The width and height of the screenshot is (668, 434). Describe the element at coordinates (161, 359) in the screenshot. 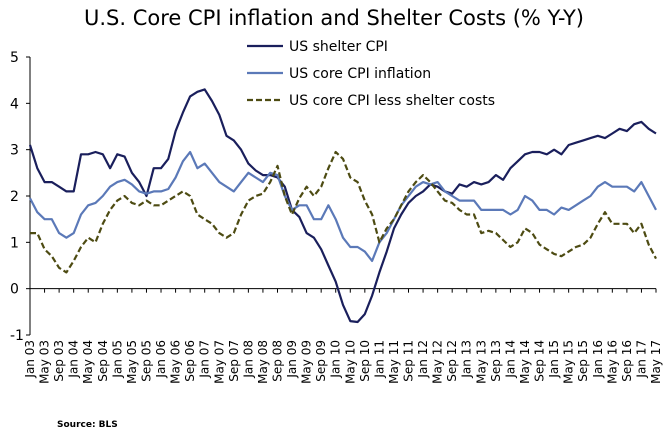

I see `x-tick-label: Jan 06` at that location.